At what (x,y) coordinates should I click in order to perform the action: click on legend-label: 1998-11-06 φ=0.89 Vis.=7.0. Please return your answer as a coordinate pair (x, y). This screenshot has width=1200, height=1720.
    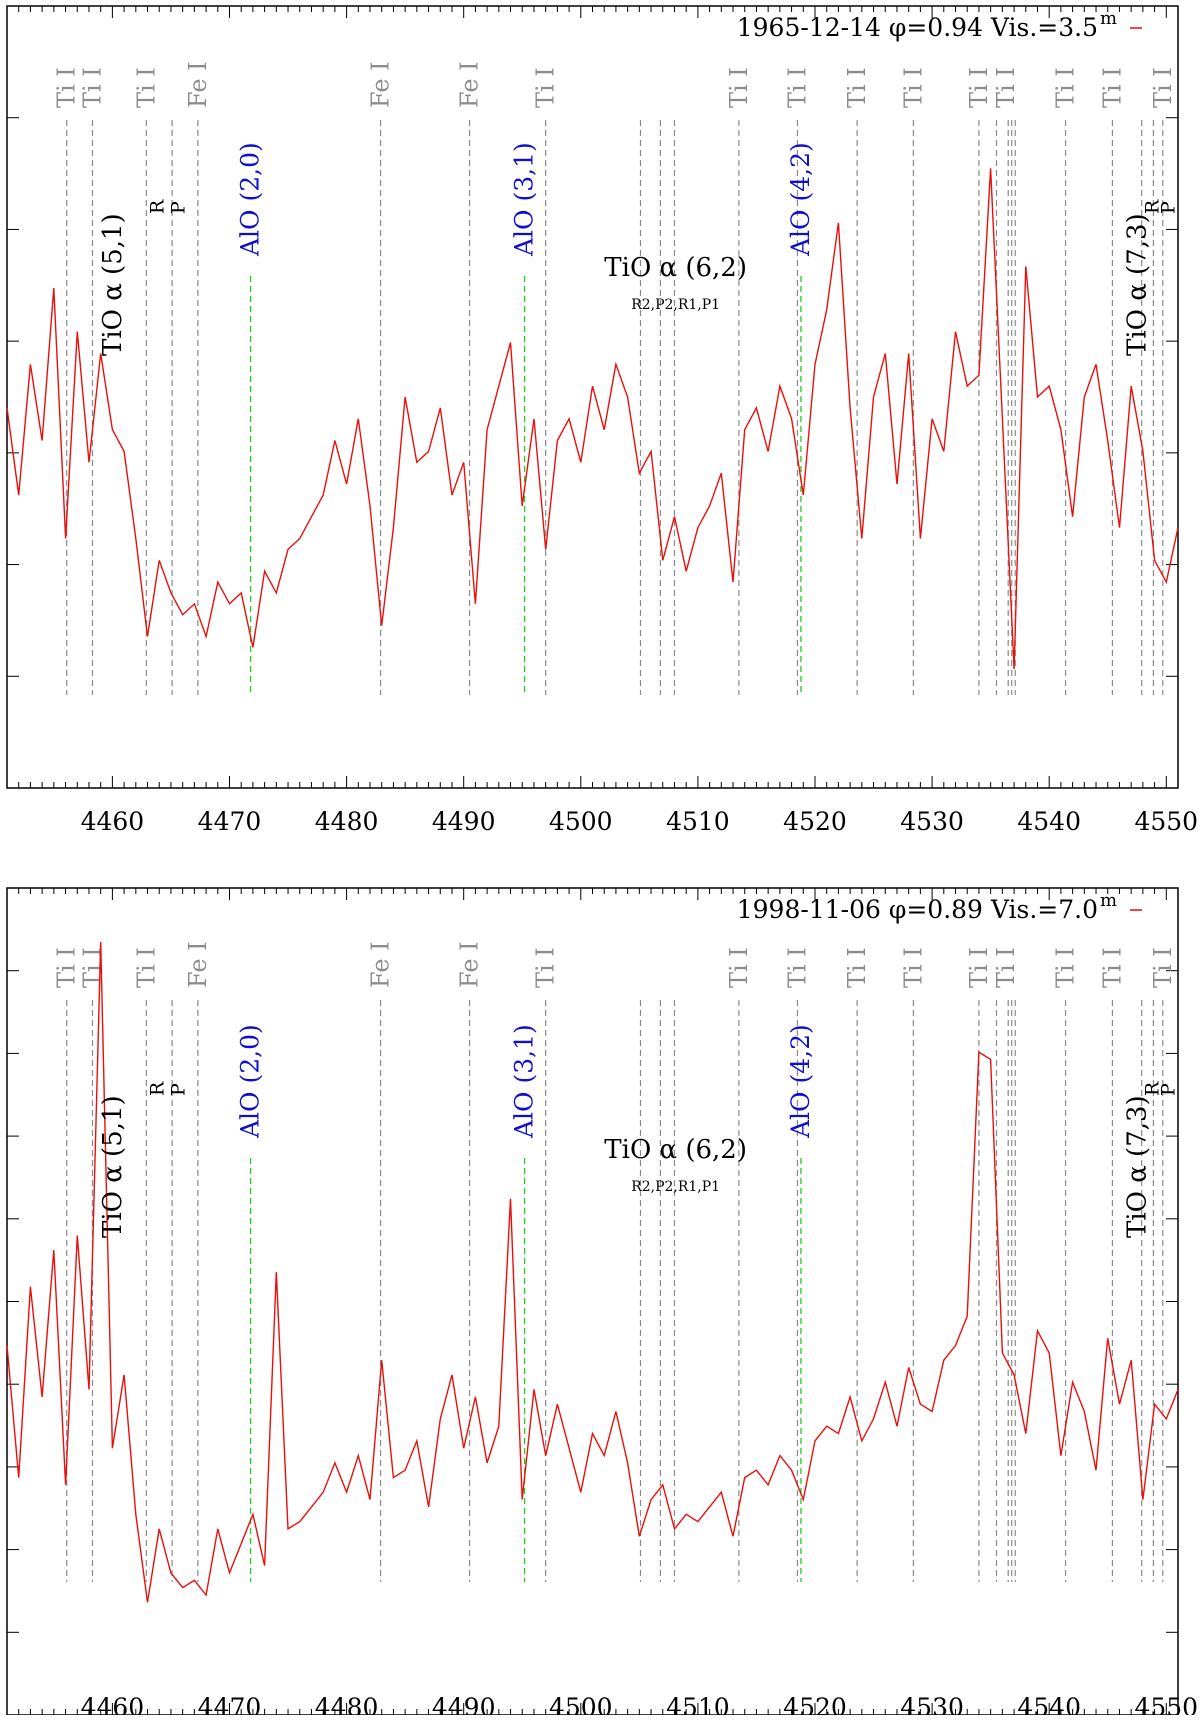
    Looking at the image, I should click on (917, 909).